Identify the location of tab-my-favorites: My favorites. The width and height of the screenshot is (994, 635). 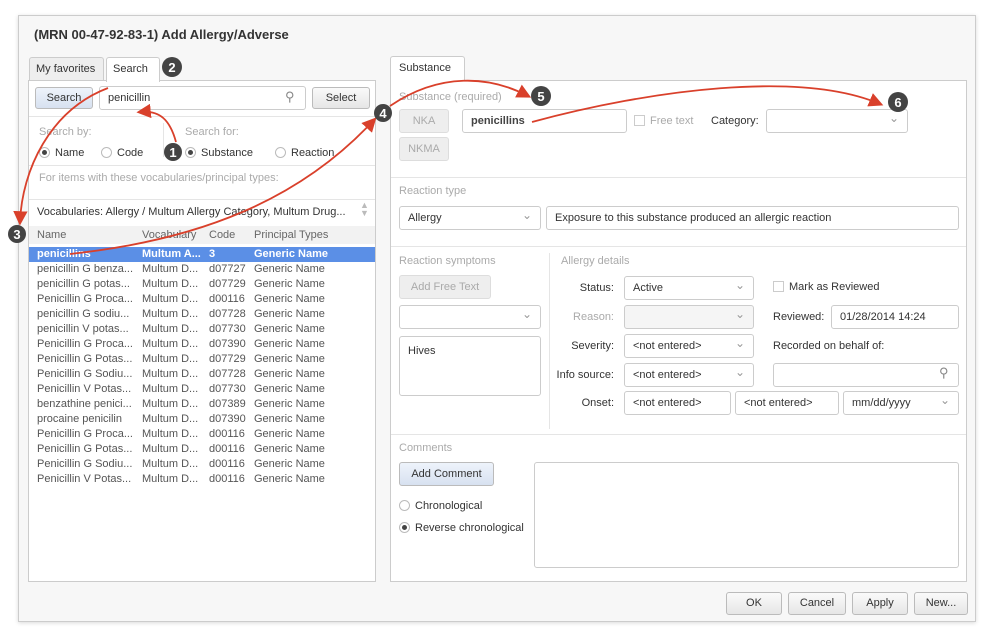
(66, 69).